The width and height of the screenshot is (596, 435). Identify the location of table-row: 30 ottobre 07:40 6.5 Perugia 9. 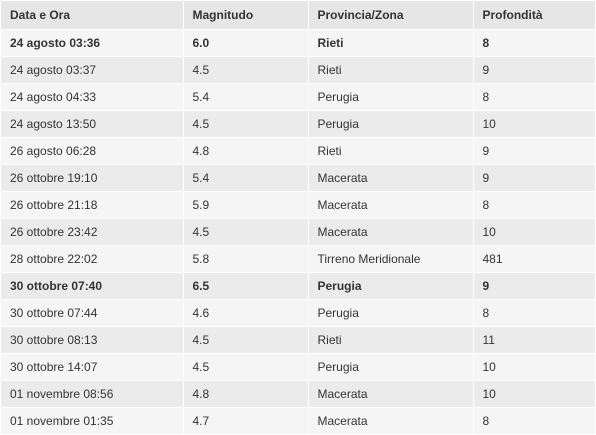
(298, 286).